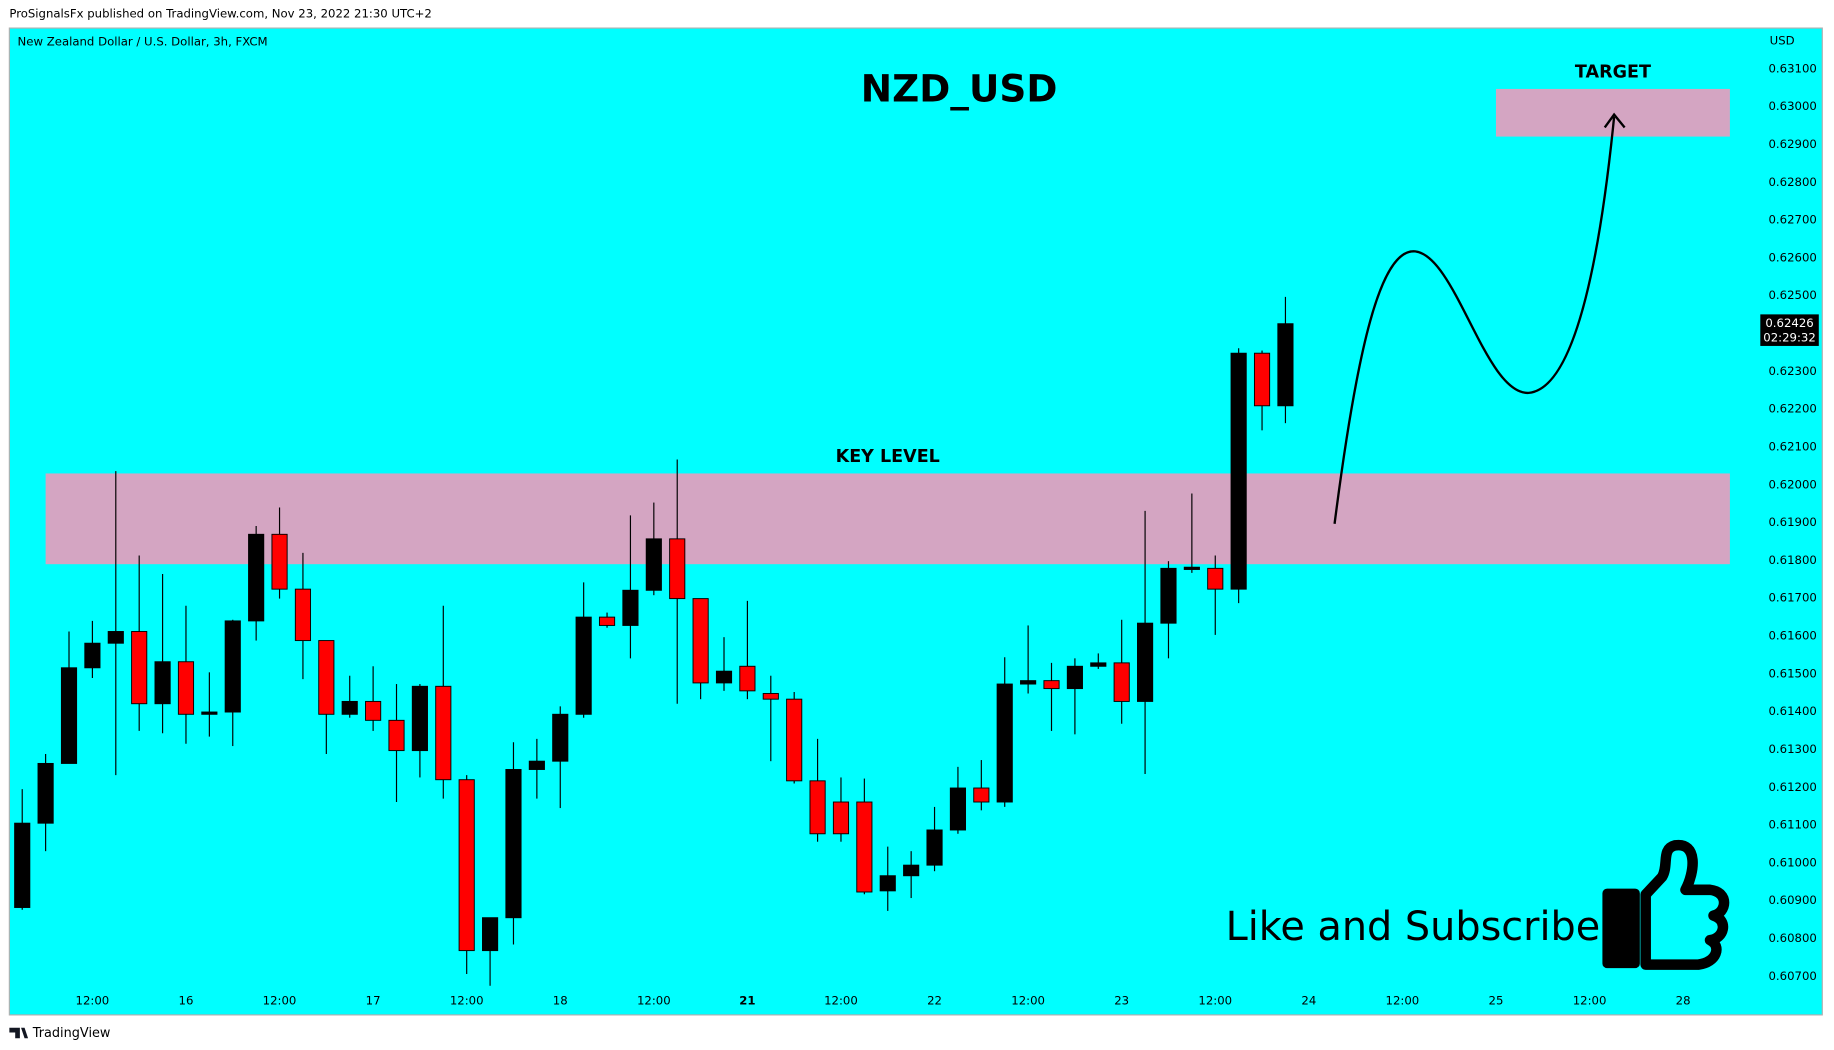  Describe the element at coordinates (1793, 144) in the screenshot. I see `y-tick-label: 0.62900` at that location.